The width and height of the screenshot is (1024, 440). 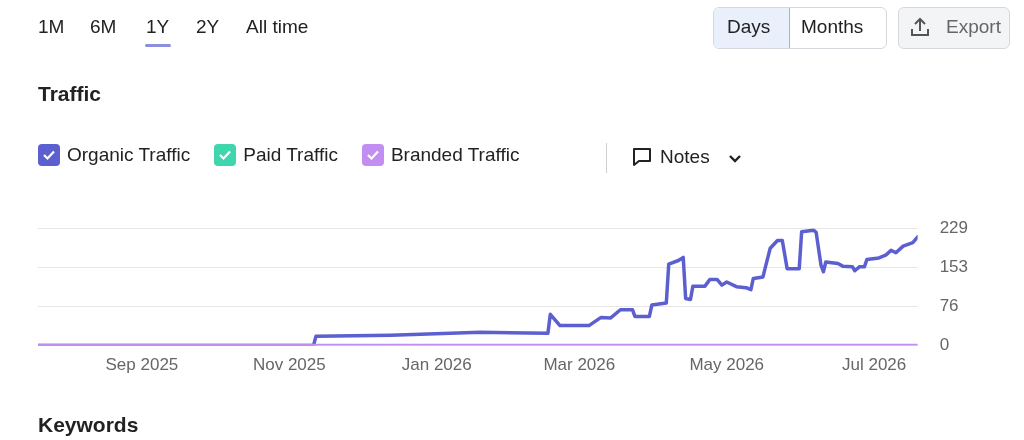 I want to click on x-tick-label: Mar 2026, so click(x=579, y=365).